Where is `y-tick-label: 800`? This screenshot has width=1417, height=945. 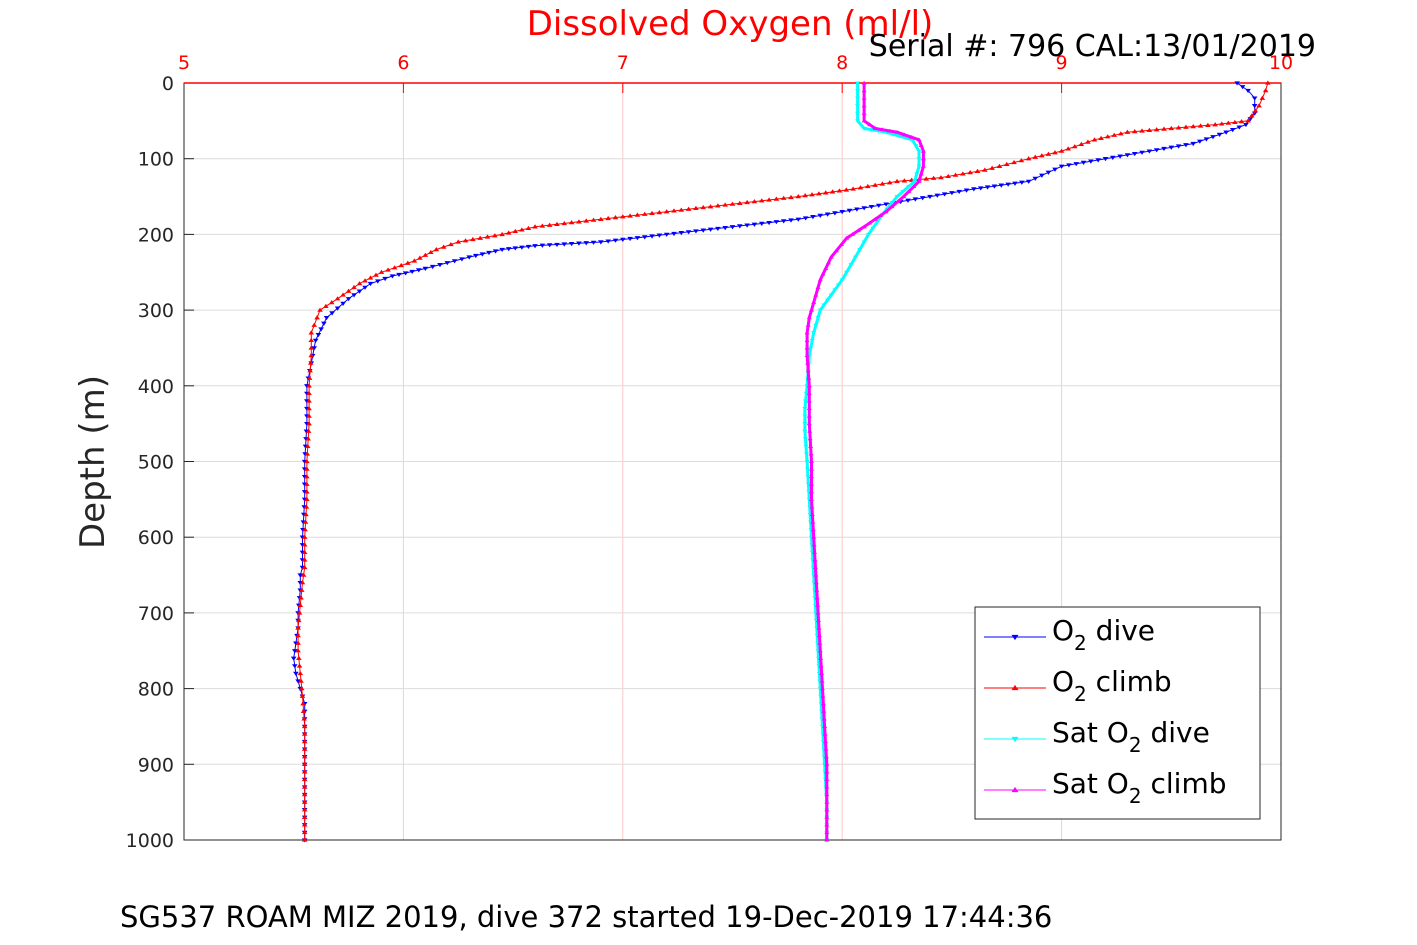
y-tick-label: 800 is located at coordinates (156, 690).